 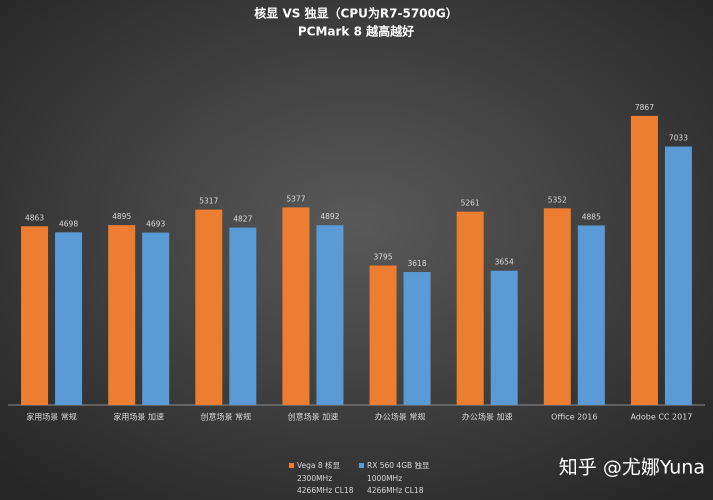 I want to click on legend-detail: 2300MHz, so click(x=314, y=478).